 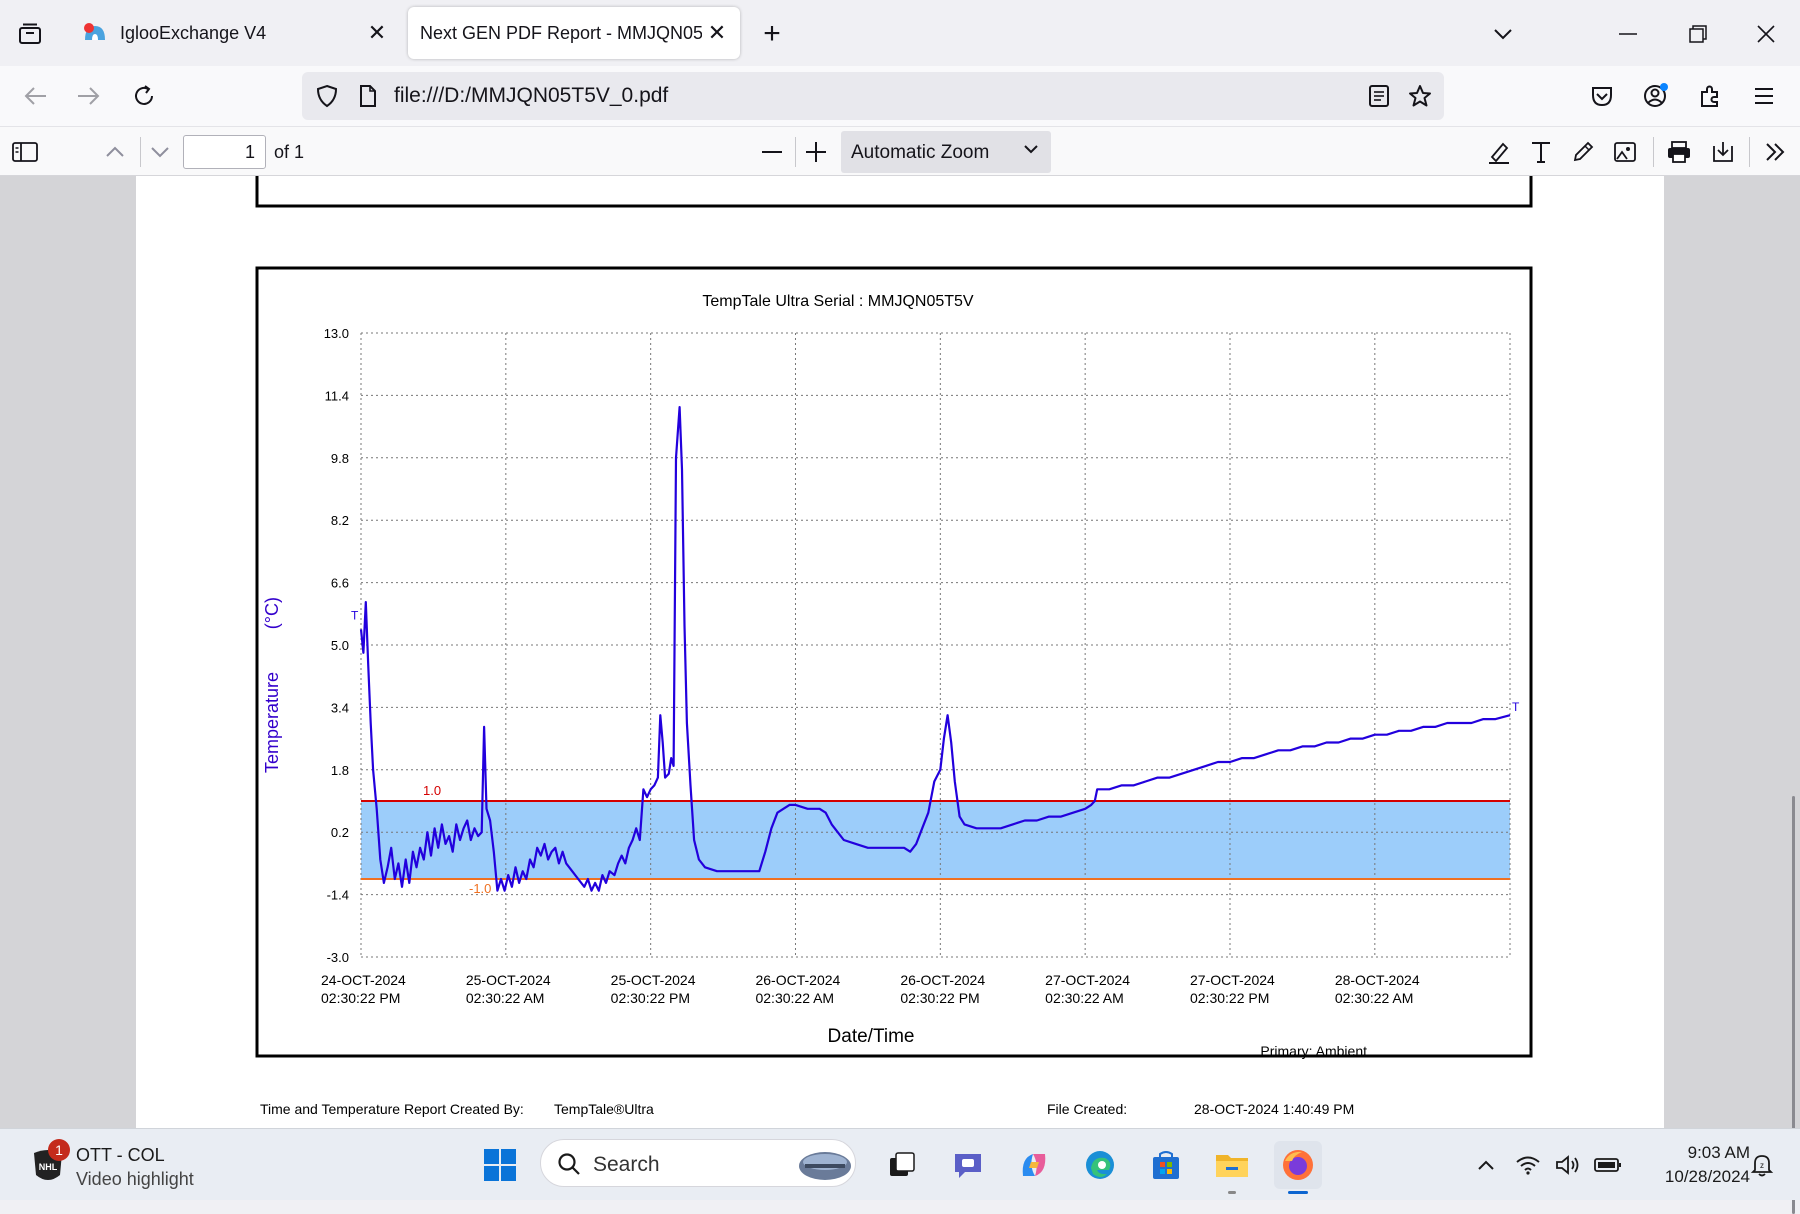 I want to click on acceptable-range-band, so click(x=935, y=840).